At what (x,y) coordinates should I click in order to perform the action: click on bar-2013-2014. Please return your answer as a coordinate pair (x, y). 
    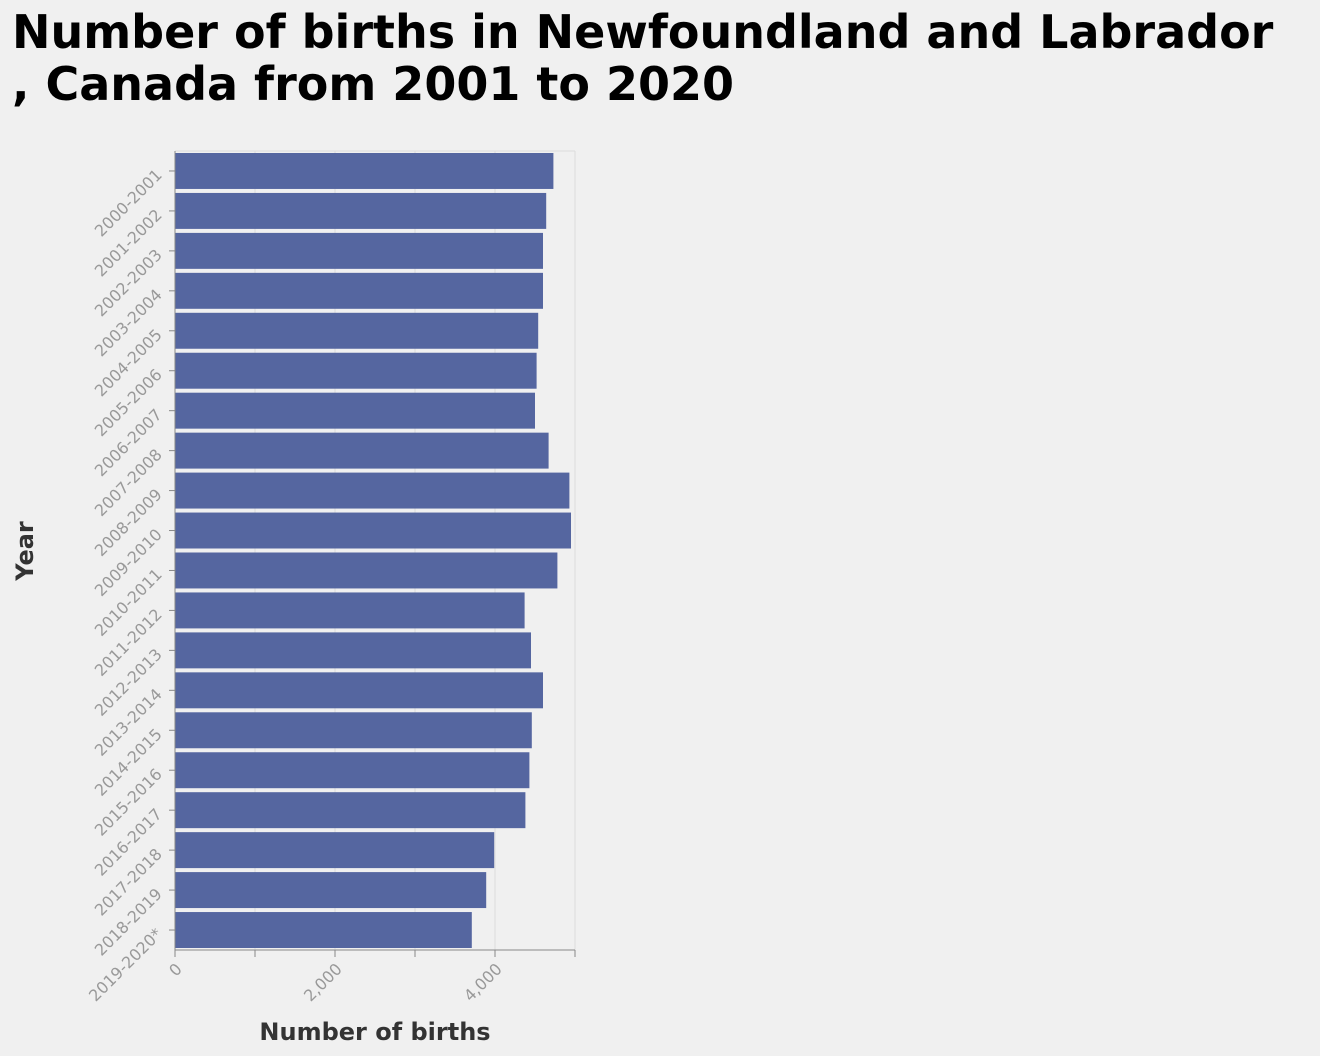
    Looking at the image, I should click on (359, 690).